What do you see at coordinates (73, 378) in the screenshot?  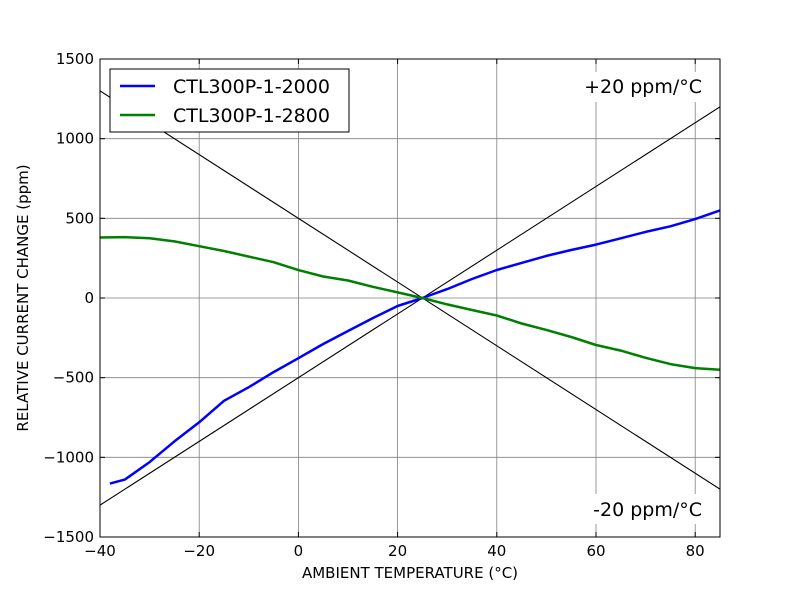 I see `y-tick-label: −500` at bounding box center [73, 378].